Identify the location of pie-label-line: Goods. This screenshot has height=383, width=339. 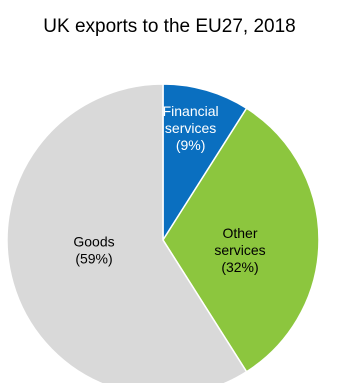
(93, 242).